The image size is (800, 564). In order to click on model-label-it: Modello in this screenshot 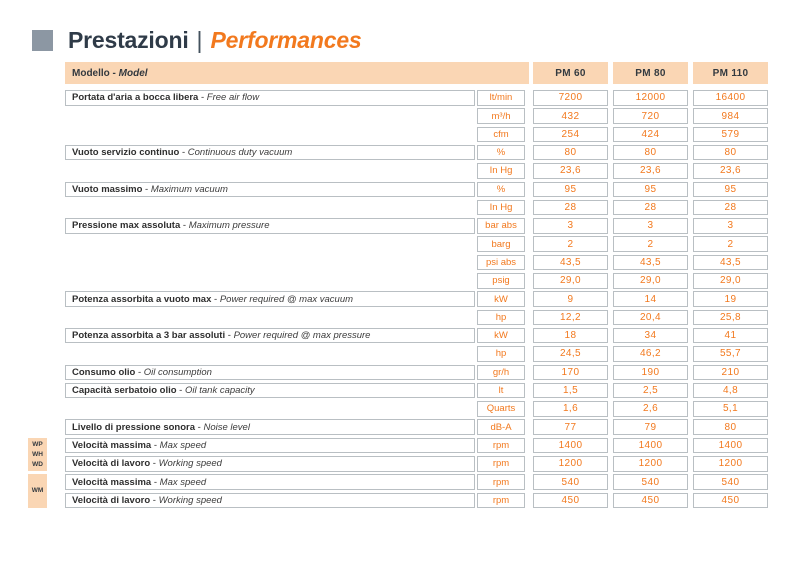, I will do `click(91, 73)`.